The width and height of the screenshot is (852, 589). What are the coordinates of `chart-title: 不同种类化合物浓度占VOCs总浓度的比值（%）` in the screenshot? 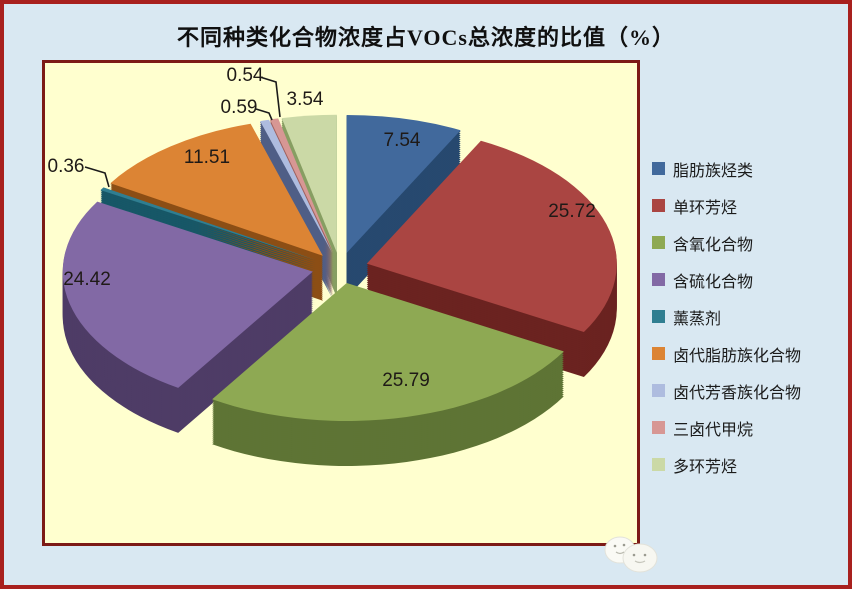 It's located at (425, 37).